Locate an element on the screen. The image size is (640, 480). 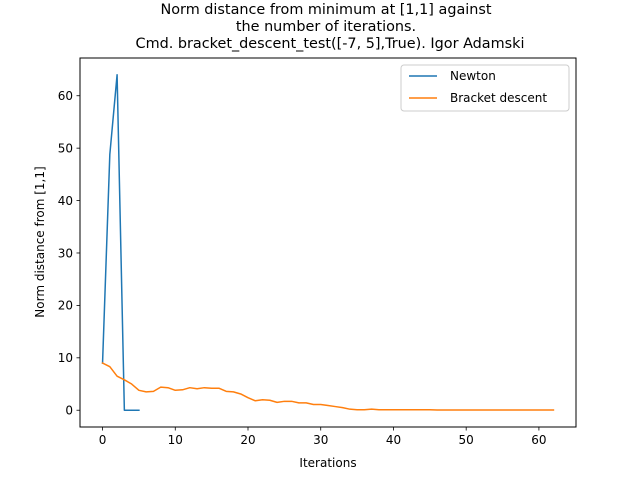
x-tick-label: 40 is located at coordinates (393, 440).